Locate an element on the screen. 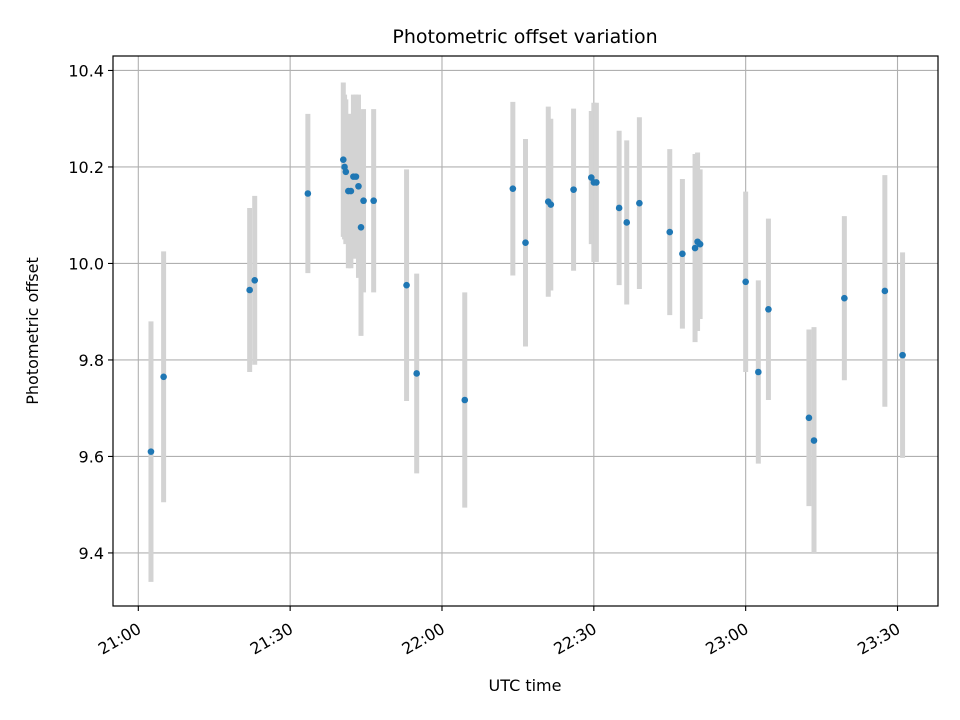 Image resolution: width=960 pixels, height=720 pixels. y-tick-label: 9.6 is located at coordinates (91, 456).